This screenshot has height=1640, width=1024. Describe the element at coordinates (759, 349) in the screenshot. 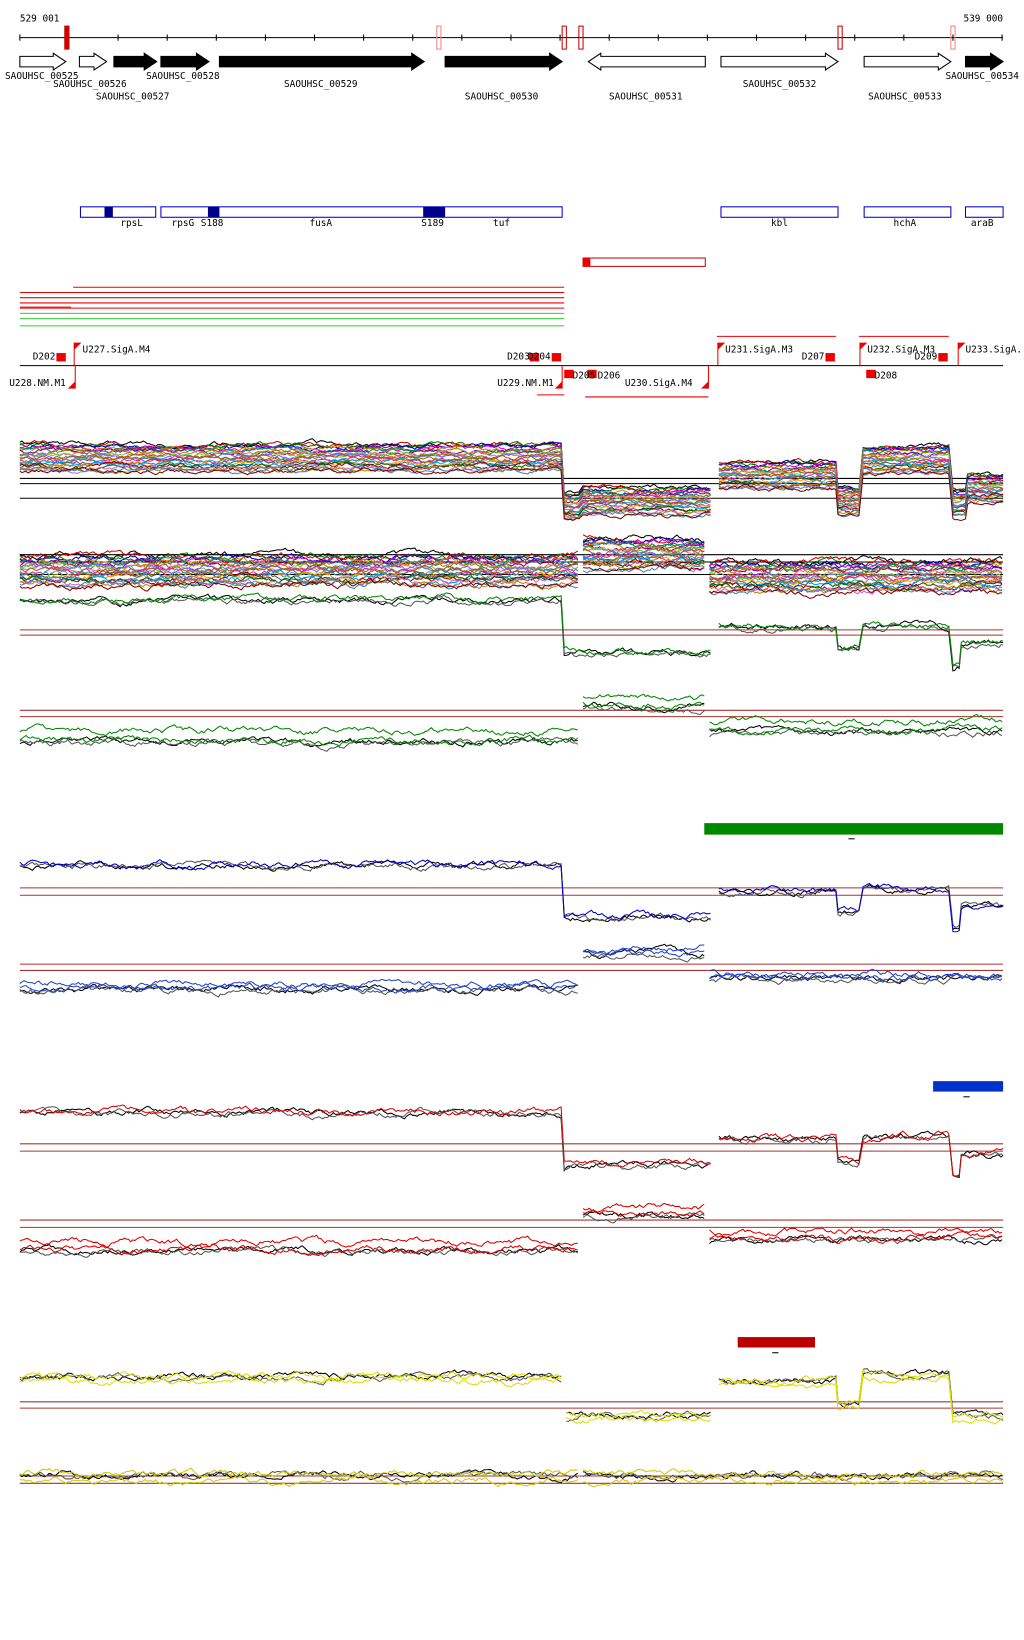

I see `promoter-label: U231.SigA.M3` at that location.